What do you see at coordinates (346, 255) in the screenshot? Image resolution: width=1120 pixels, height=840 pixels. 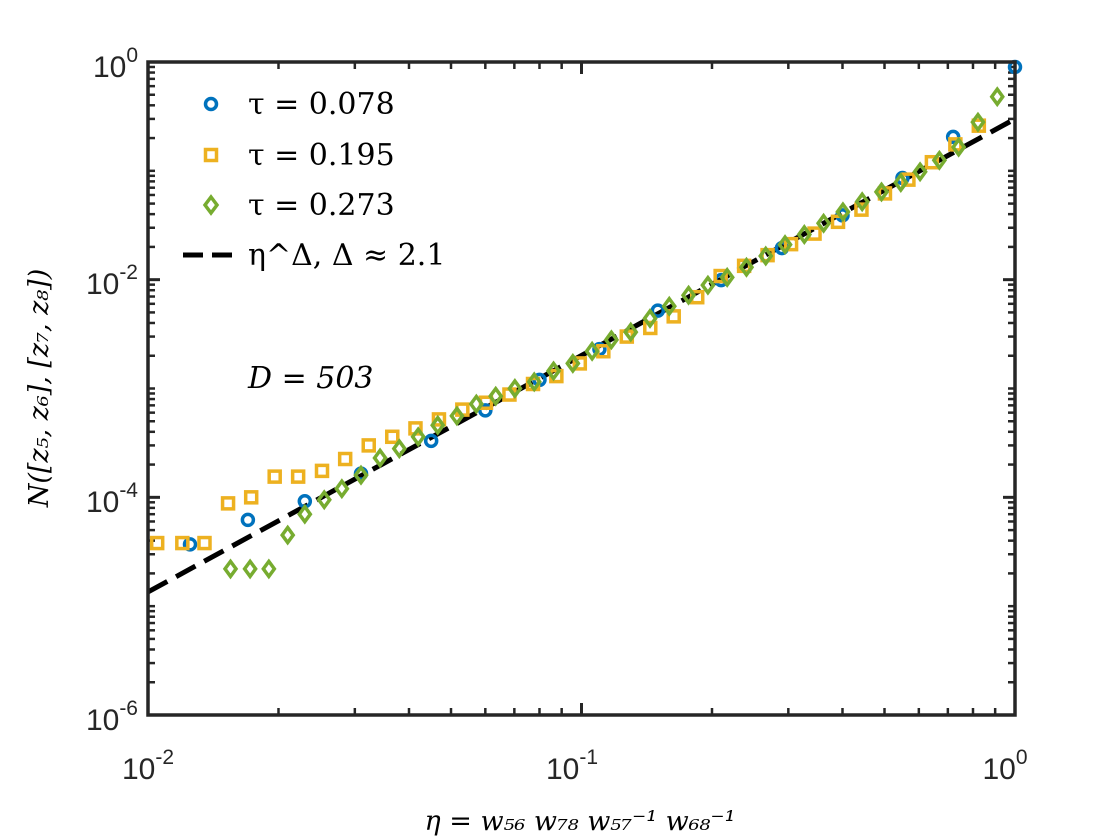 I see `legend-label-fit: η^Δ, Δ ≈ 2.1` at bounding box center [346, 255].